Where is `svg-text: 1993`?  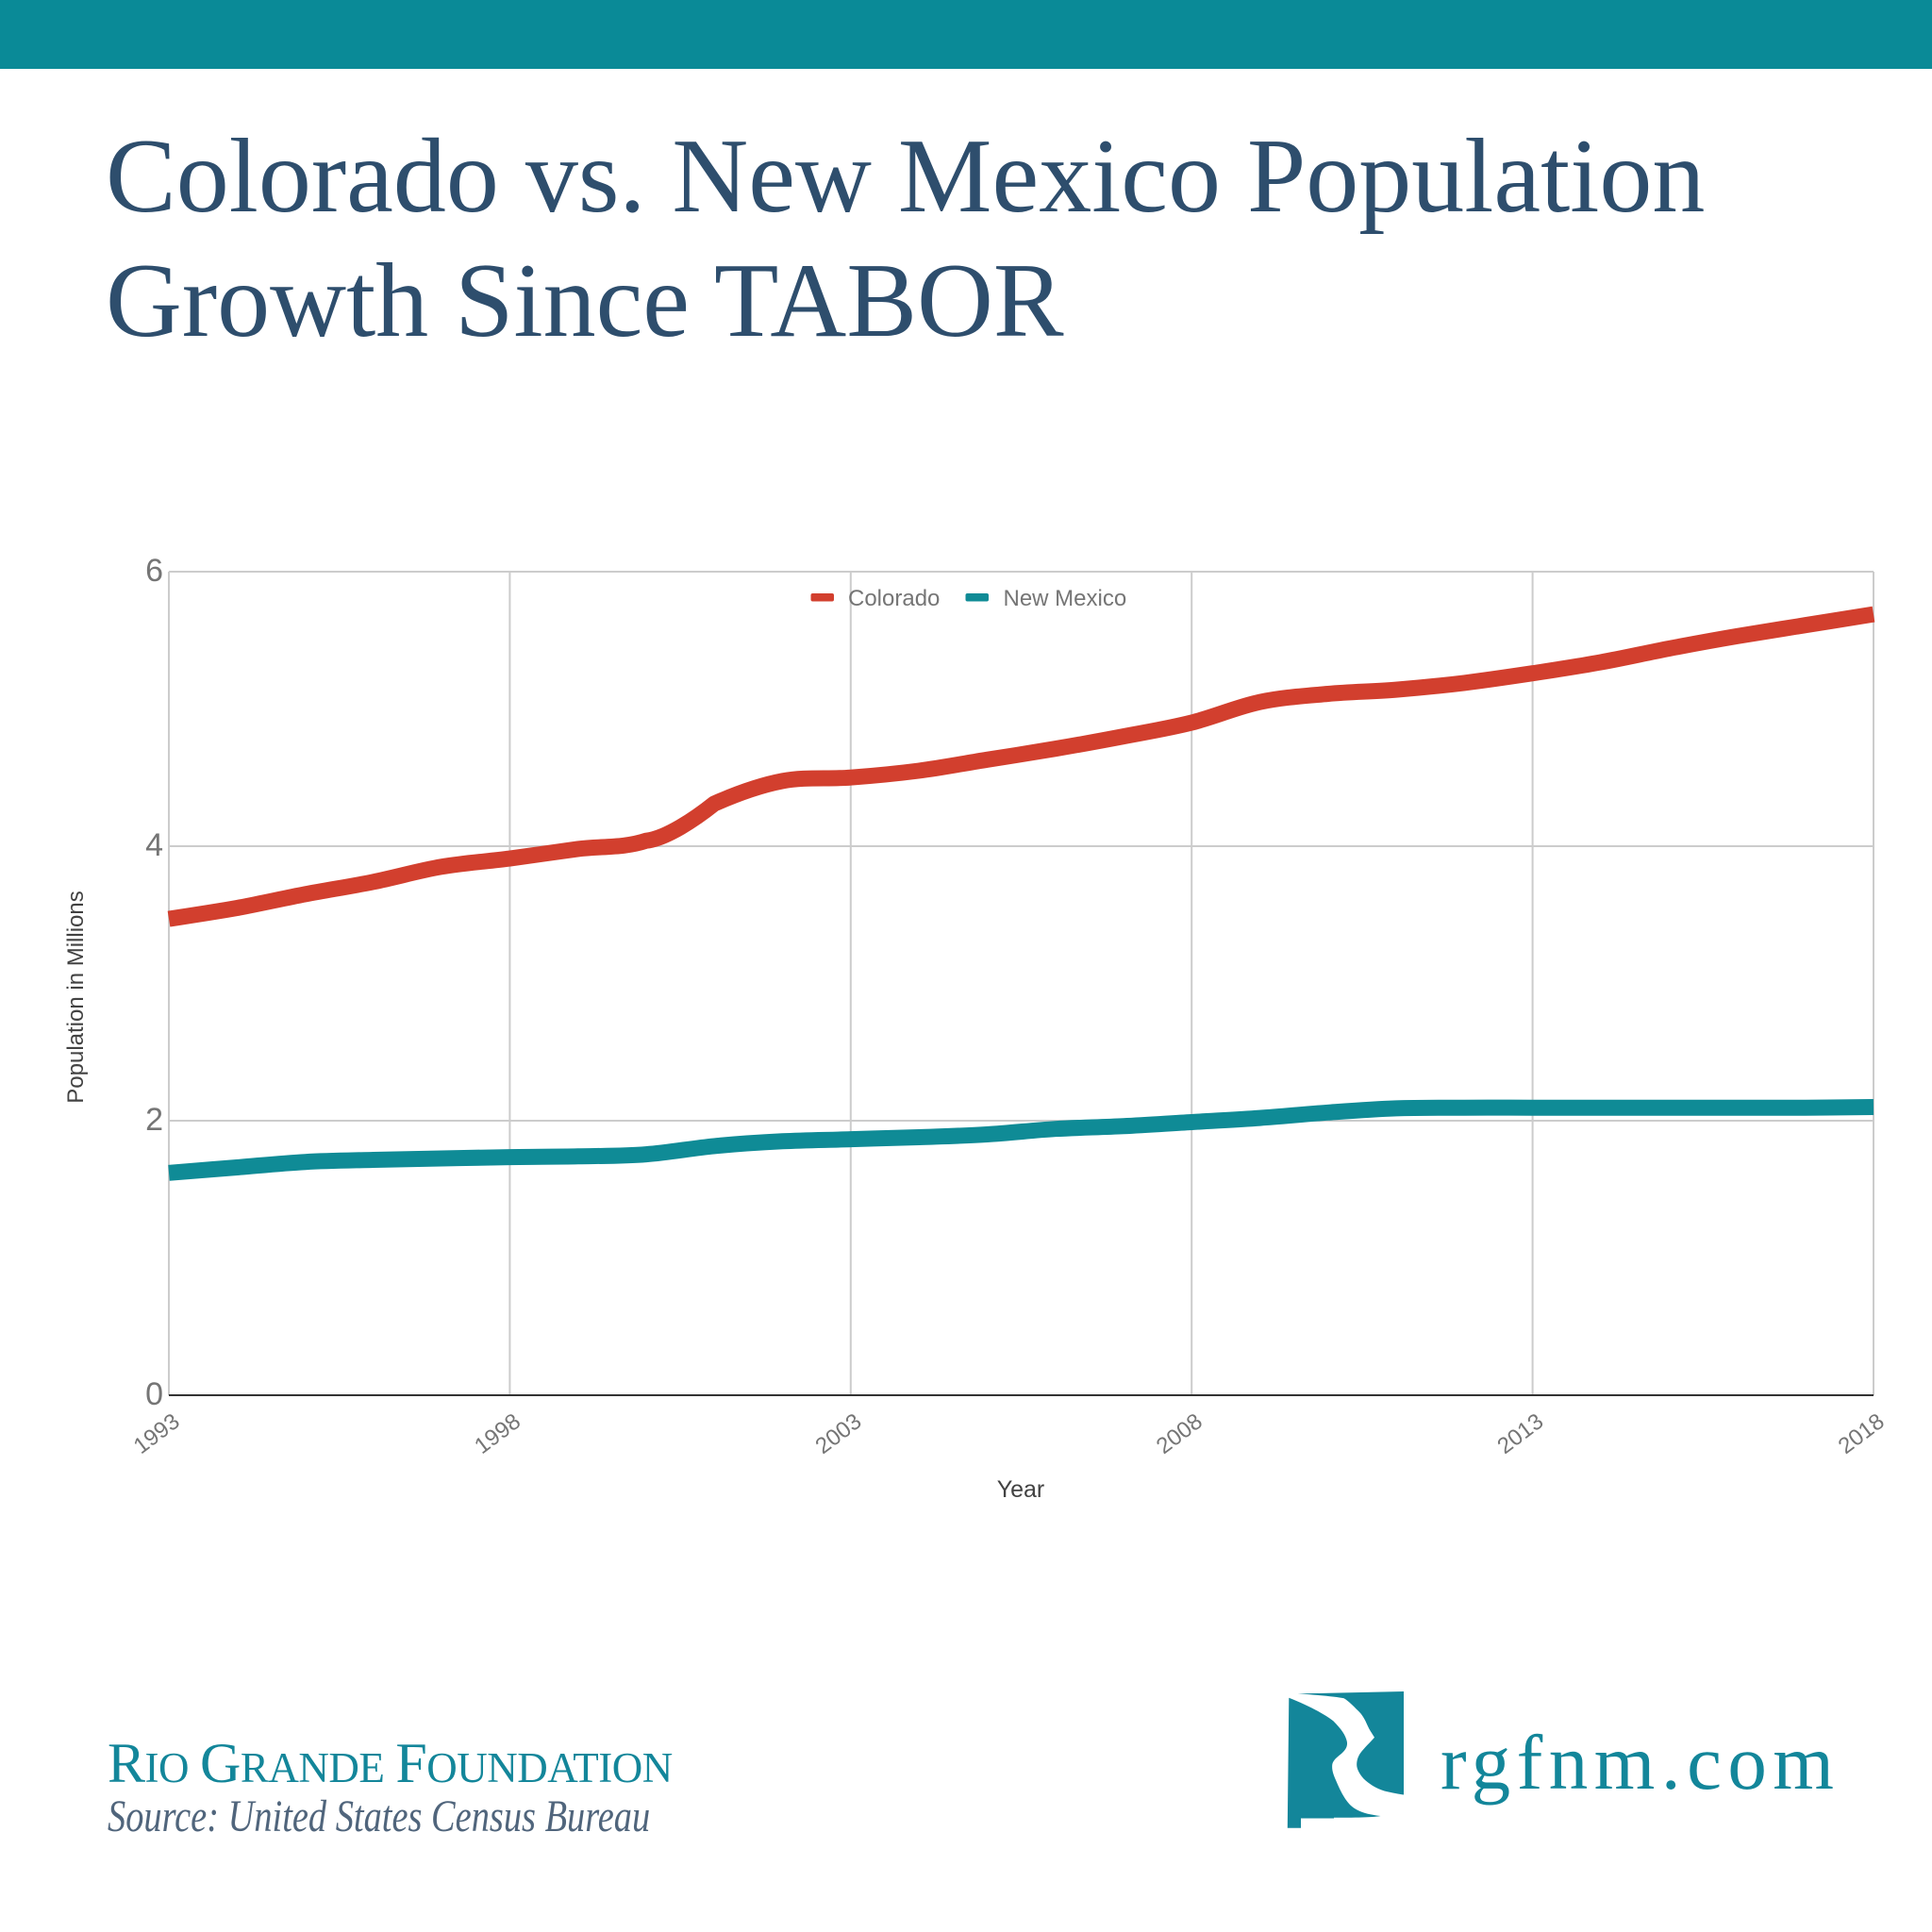 svg-text: 1993 is located at coordinates (157, 1434).